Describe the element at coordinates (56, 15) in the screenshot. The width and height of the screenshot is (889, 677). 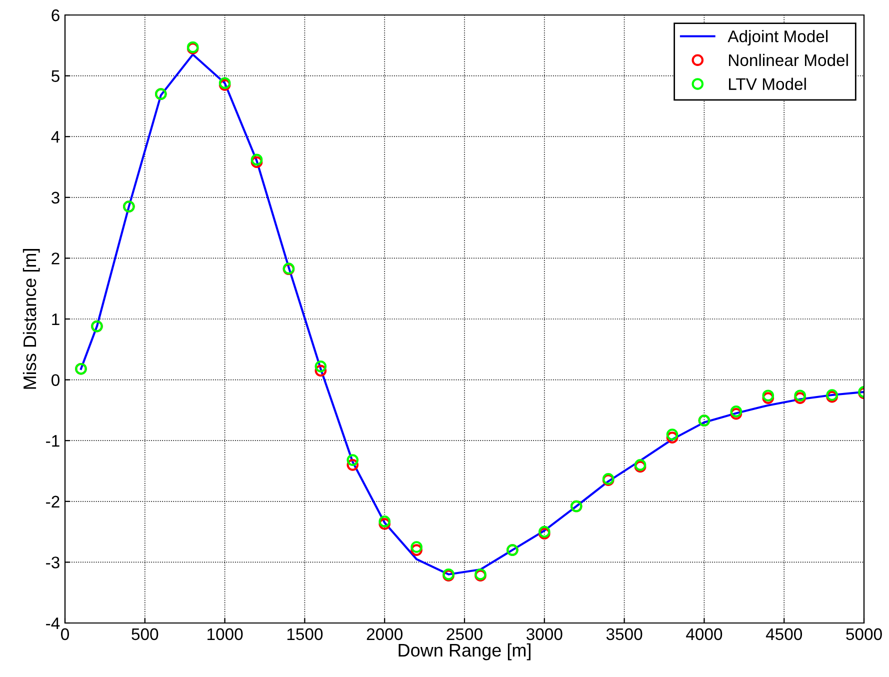
I see `y-tick-label: 6` at that location.